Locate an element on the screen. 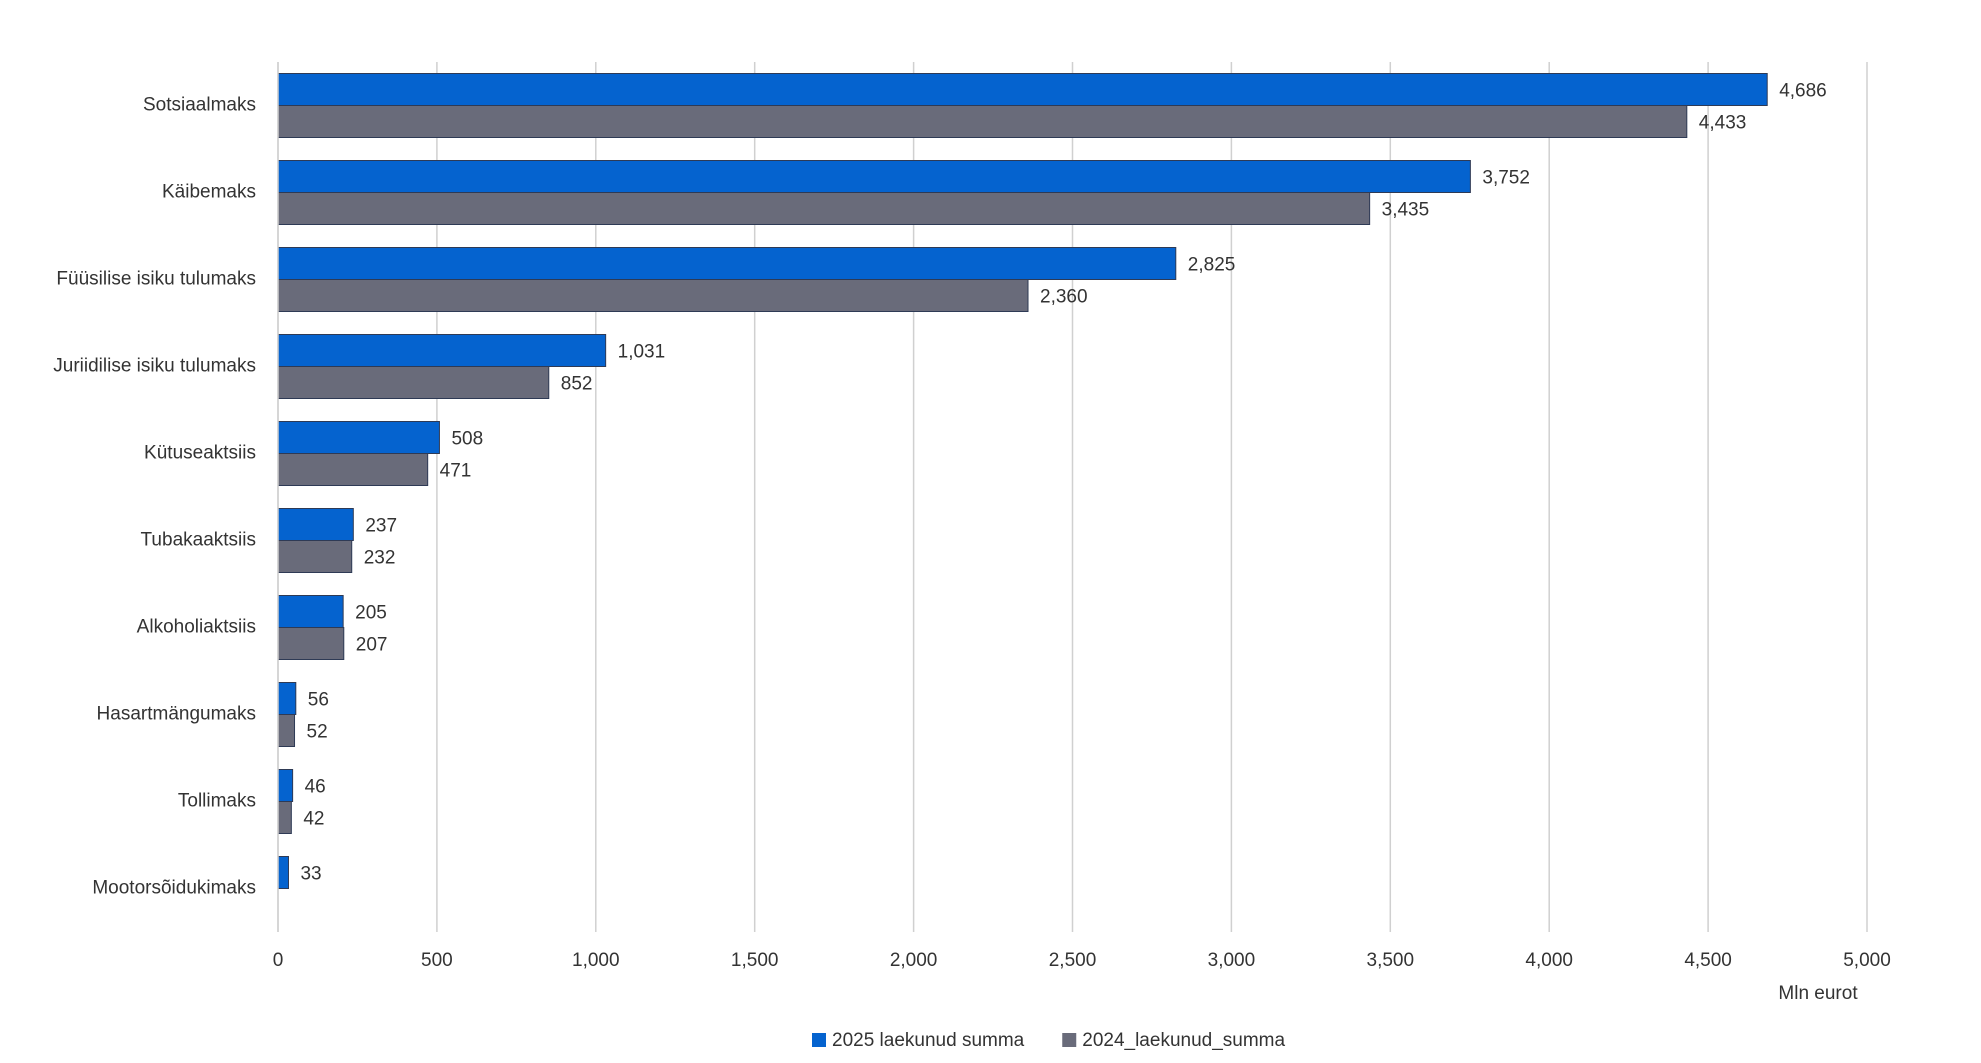 The image size is (1981, 1063). value-label: 207 is located at coordinates (372, 645).